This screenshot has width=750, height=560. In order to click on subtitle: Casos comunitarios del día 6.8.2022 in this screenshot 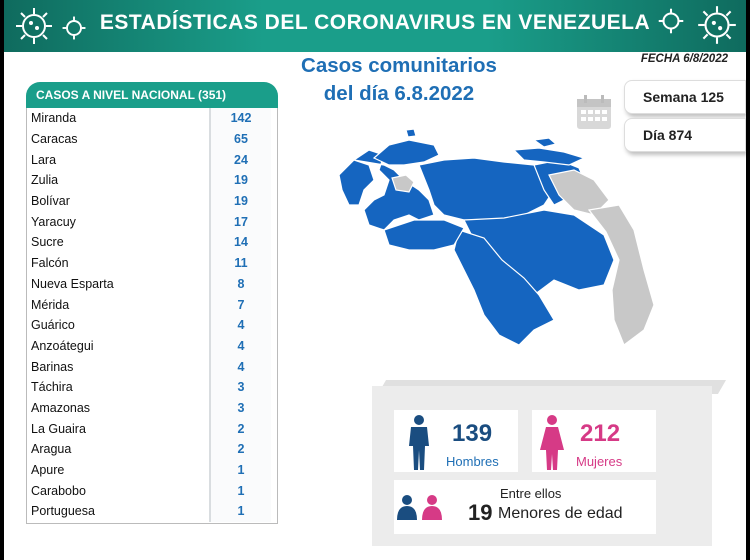, I will do `click(399, 80)`.